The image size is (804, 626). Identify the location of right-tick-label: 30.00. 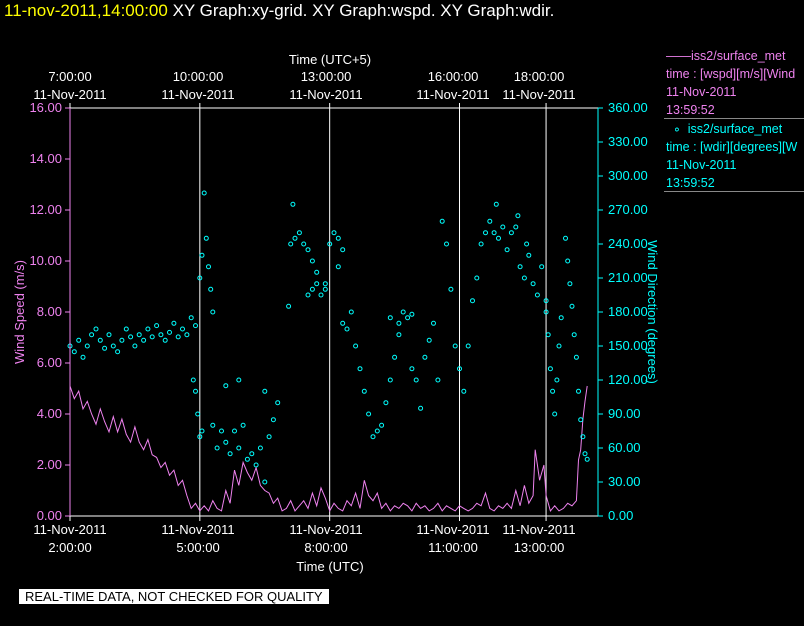
(624, 481).